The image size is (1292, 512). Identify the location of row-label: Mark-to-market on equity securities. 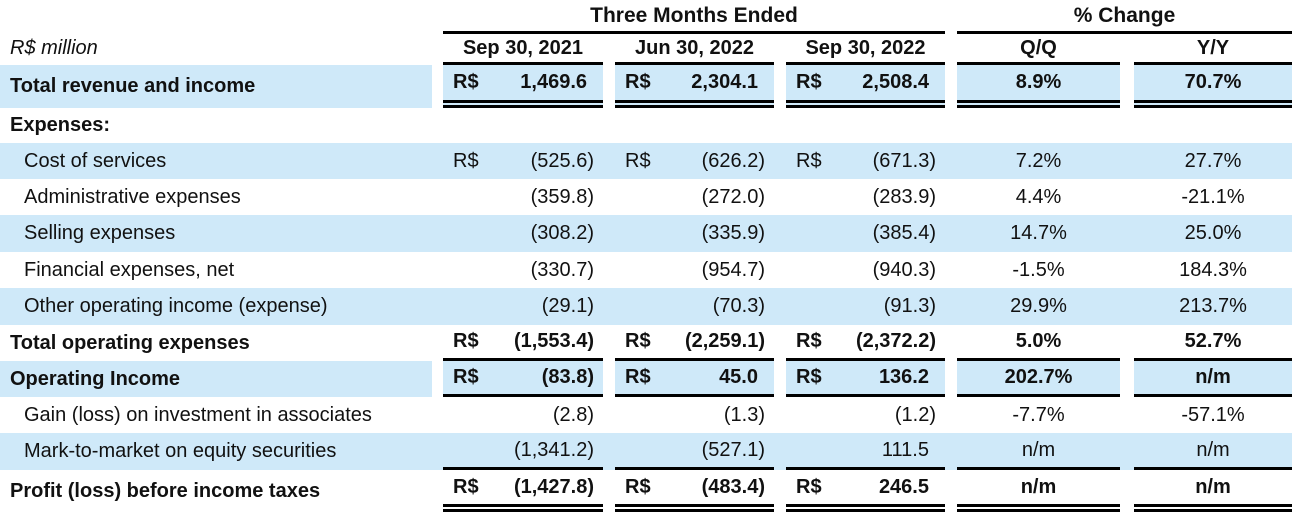
(180, 451).